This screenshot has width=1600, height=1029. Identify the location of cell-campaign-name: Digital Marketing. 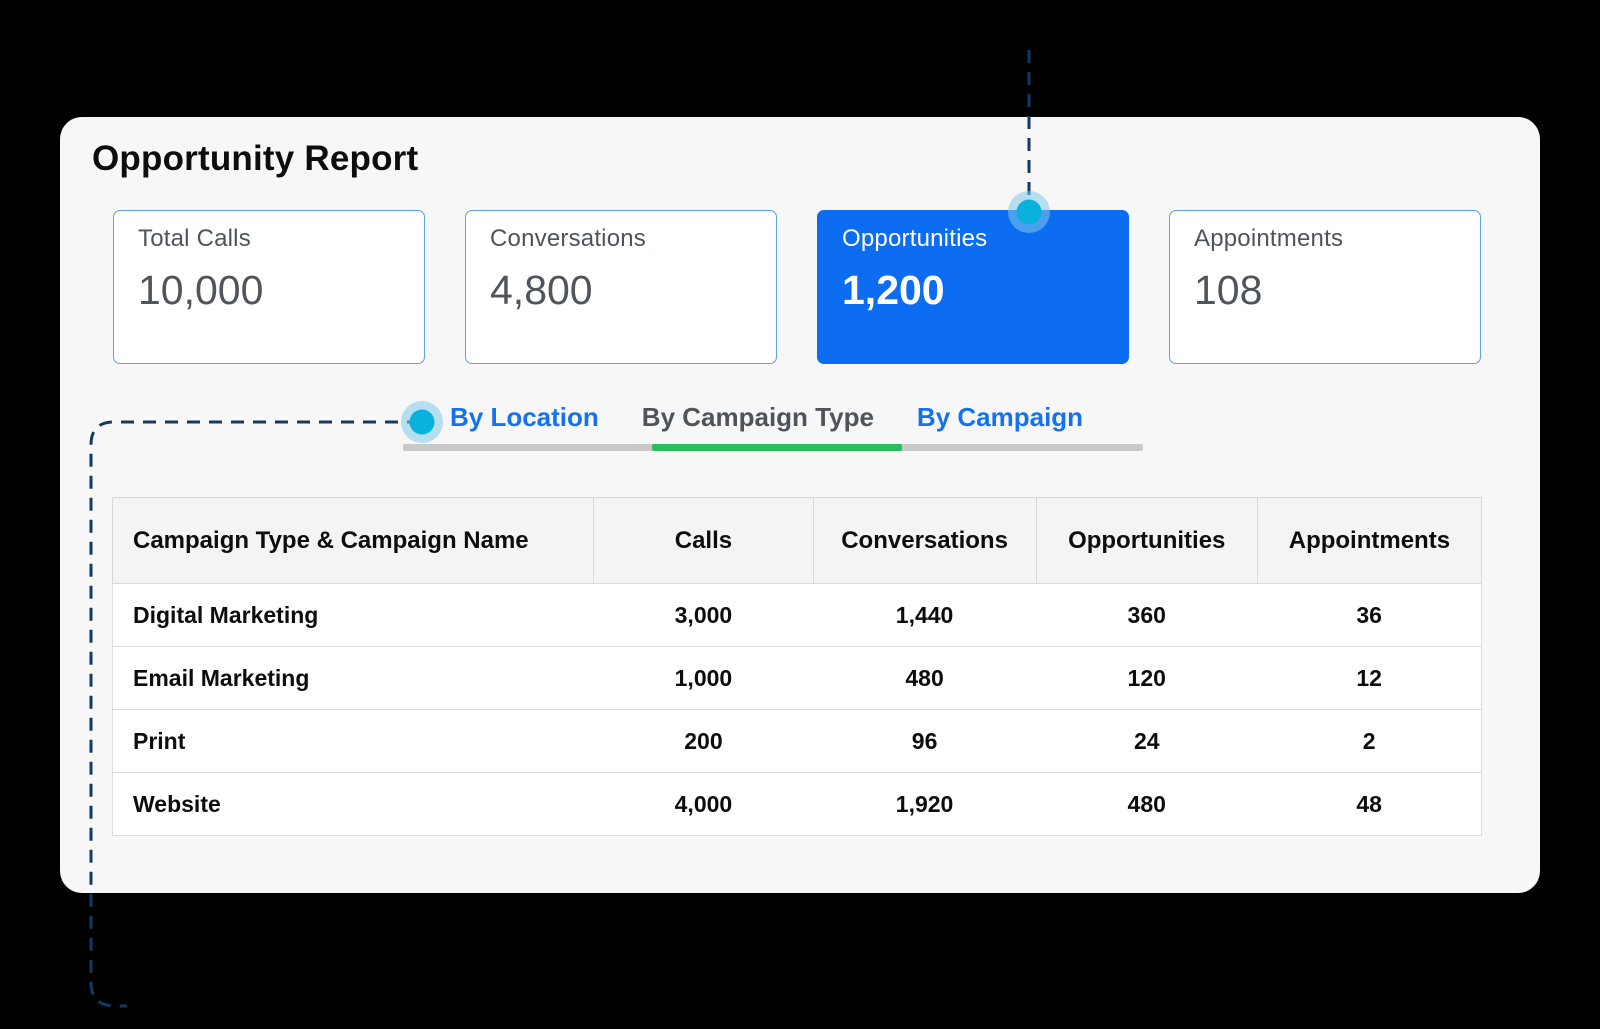
(352, 615).